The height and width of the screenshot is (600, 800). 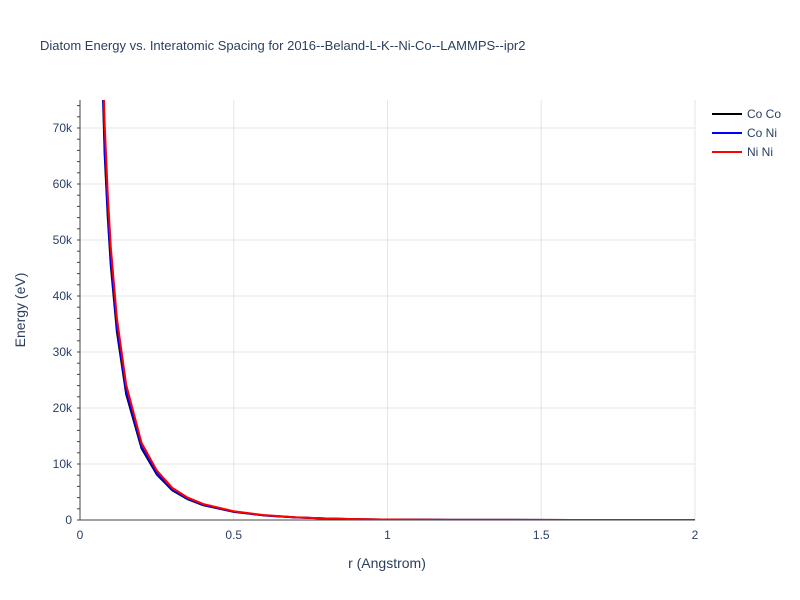 I want to click on x-tick-label: 1, so click(x=387, y=535).